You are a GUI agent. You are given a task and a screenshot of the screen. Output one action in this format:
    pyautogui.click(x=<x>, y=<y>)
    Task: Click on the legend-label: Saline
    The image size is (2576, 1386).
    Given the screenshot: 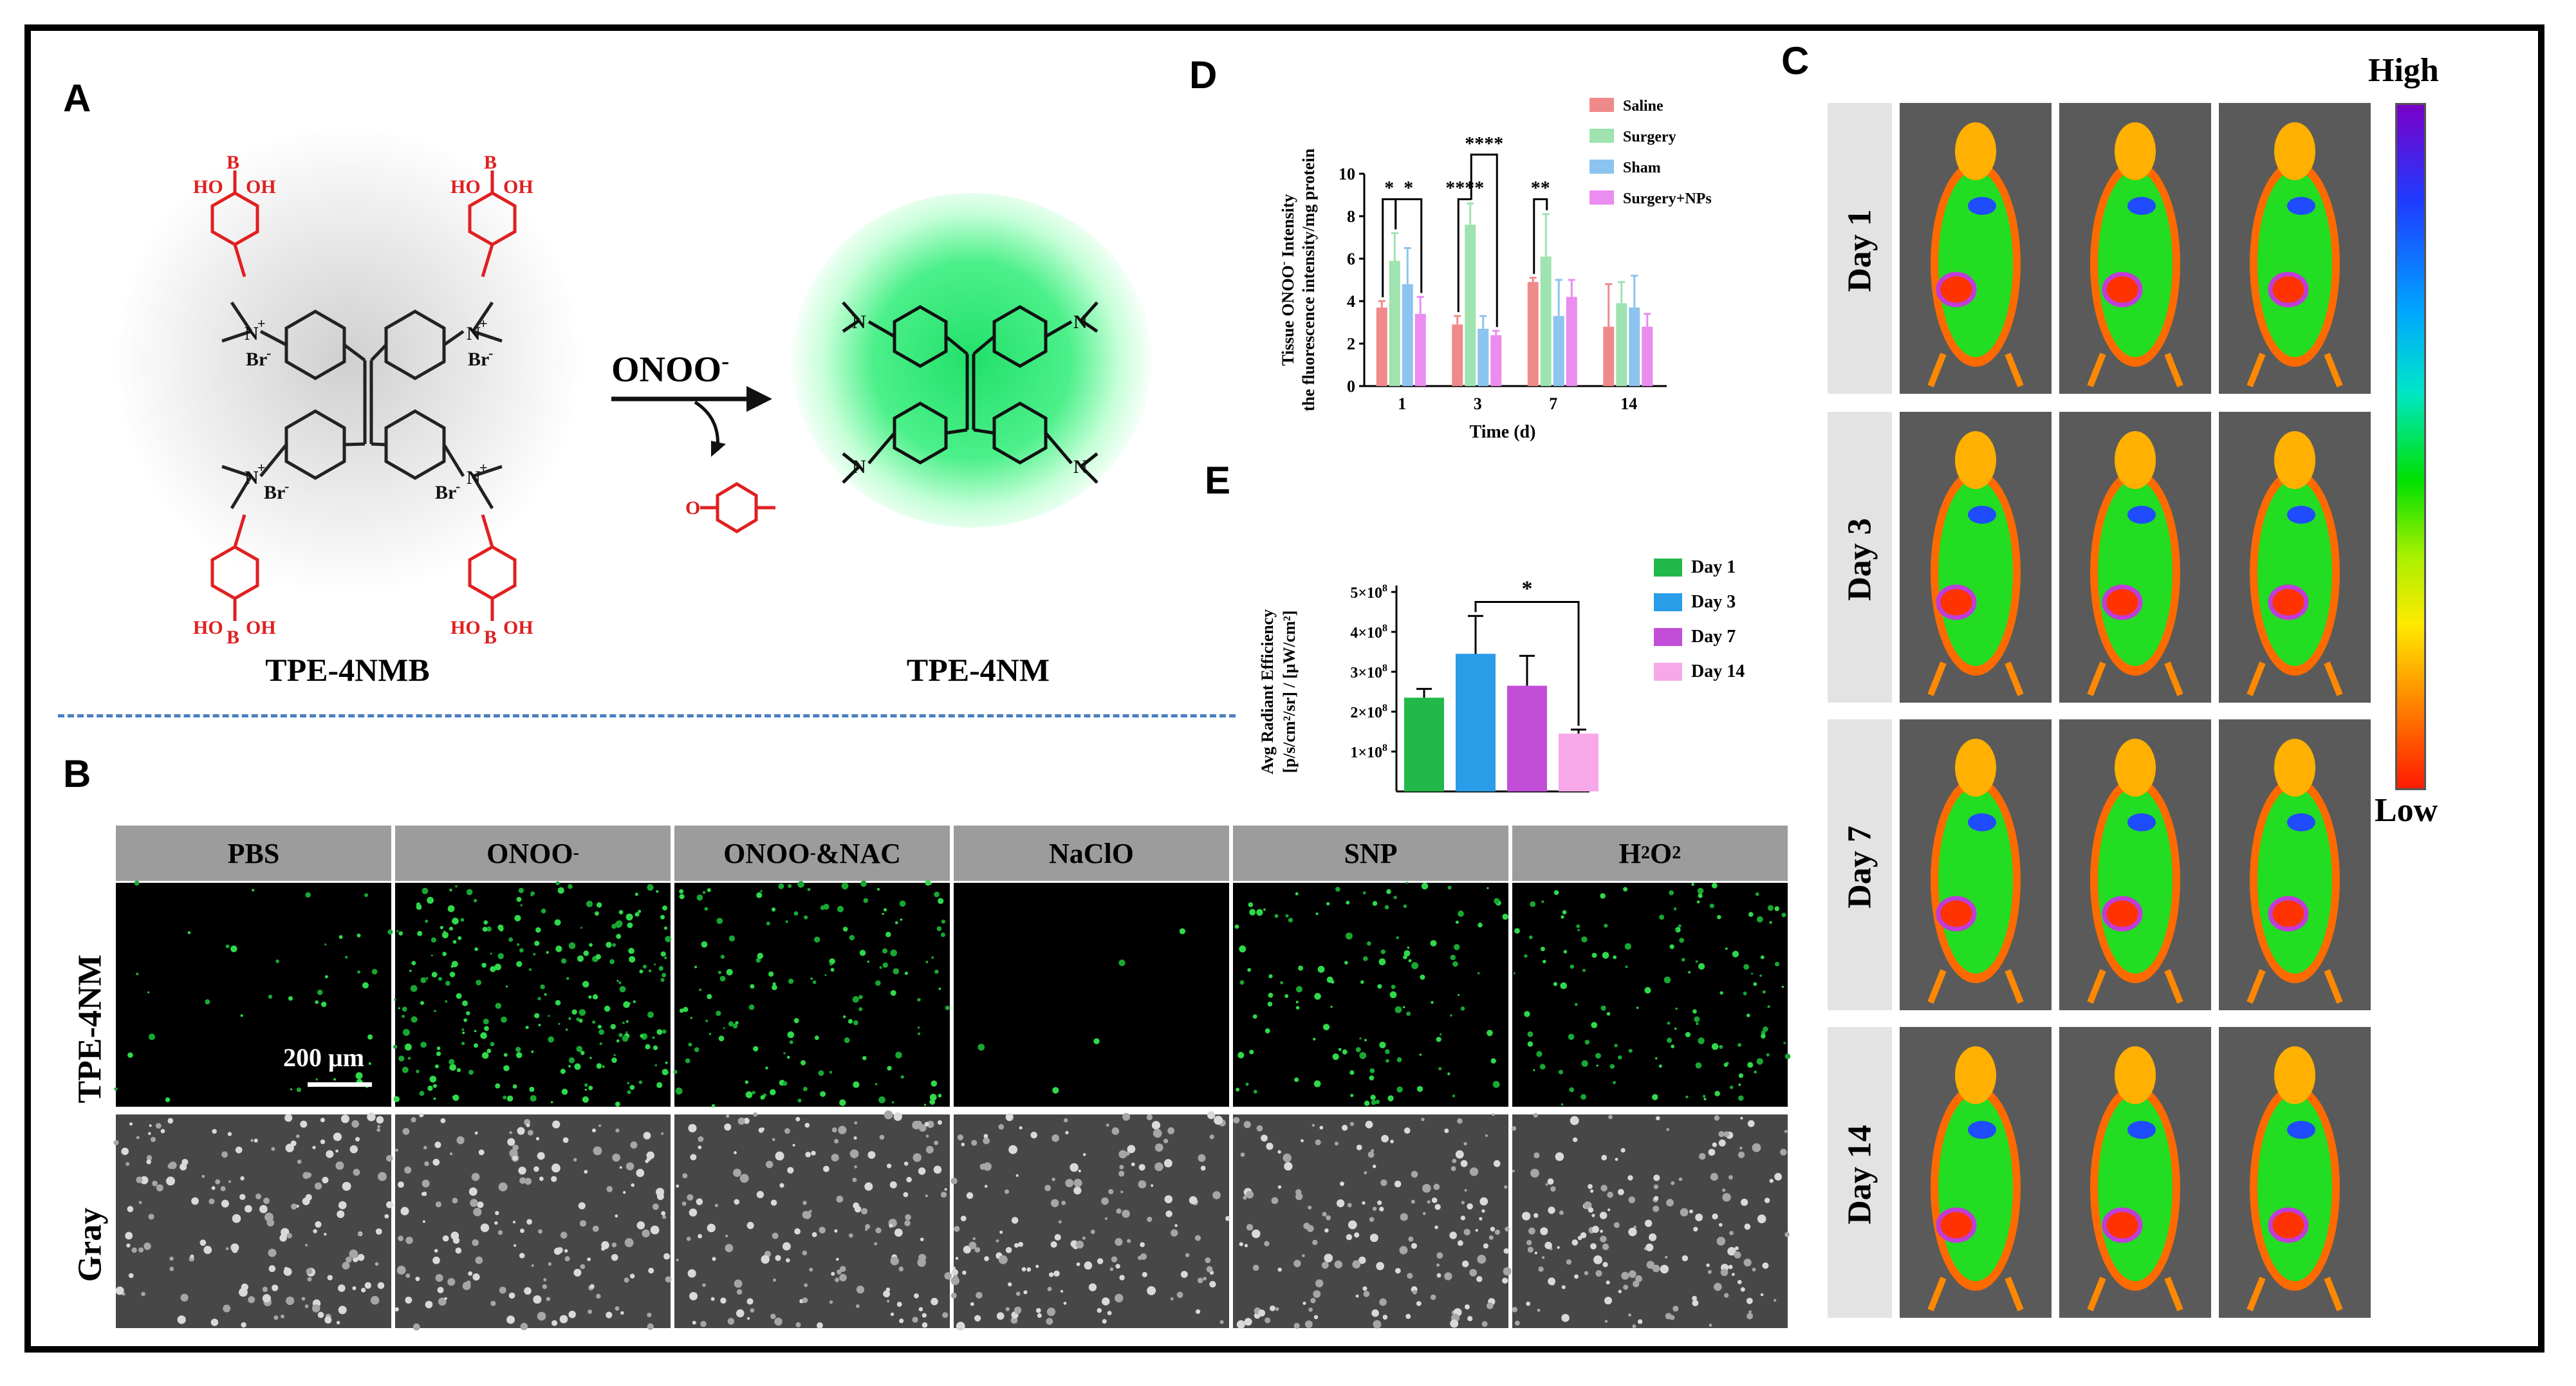 What is the action you would take?
    pyautogui.click(x=1643, y=107)
    